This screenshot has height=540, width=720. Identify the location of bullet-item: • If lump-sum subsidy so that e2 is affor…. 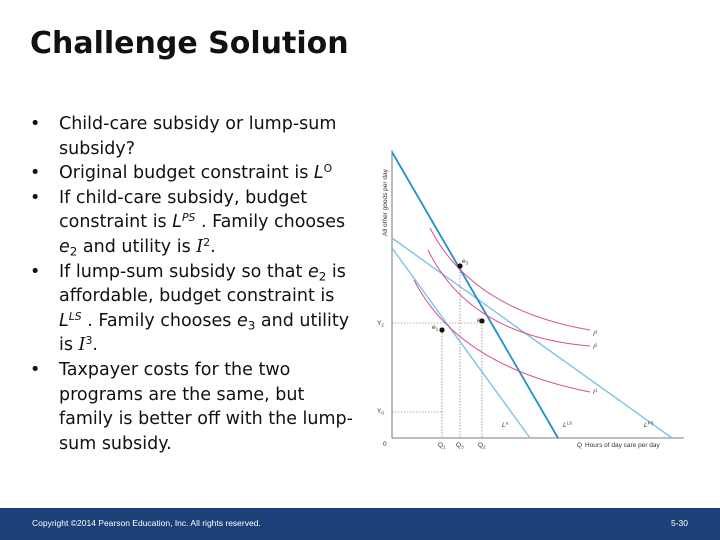
(191, 309).